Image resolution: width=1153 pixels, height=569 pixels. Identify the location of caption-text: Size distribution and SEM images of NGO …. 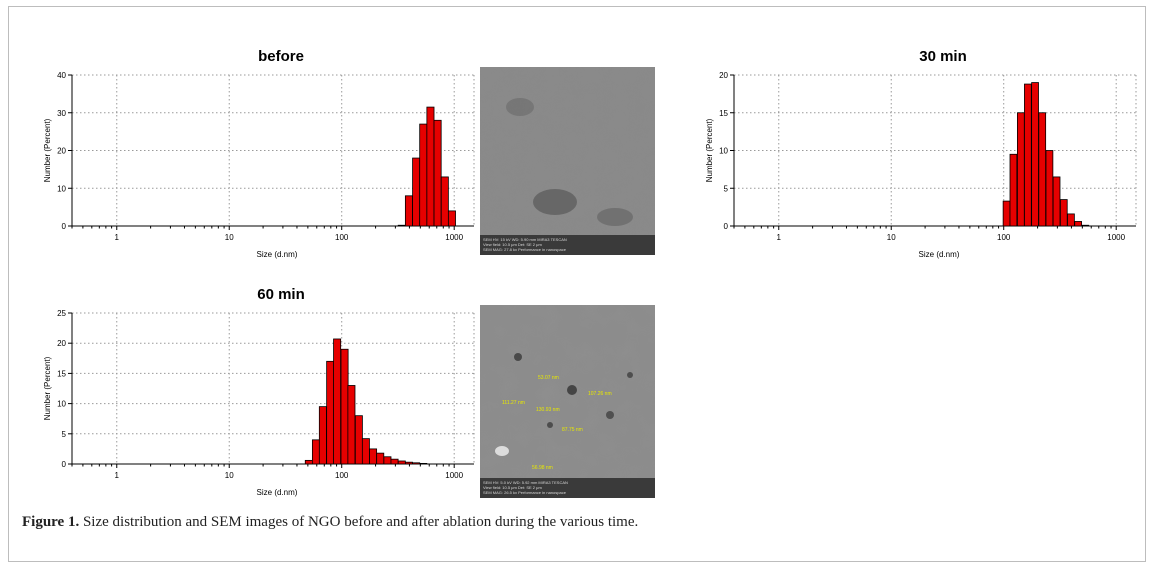
(359, 522).